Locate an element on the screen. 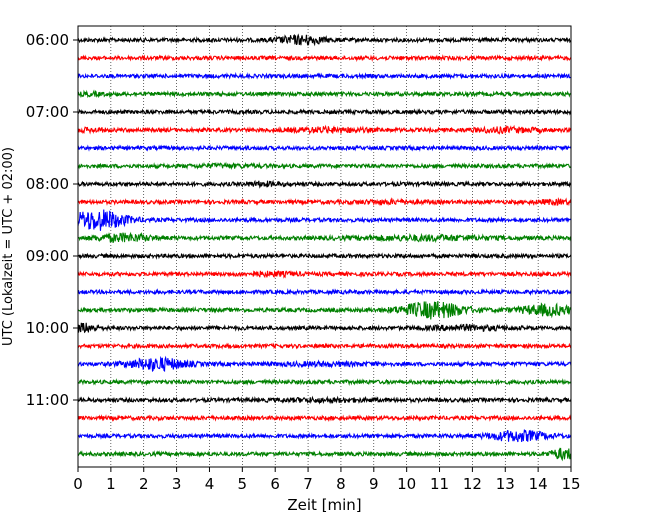 This screenshot has width=650, height=524. y-tick-label: 07:00 is located at coordinates (47, 112).